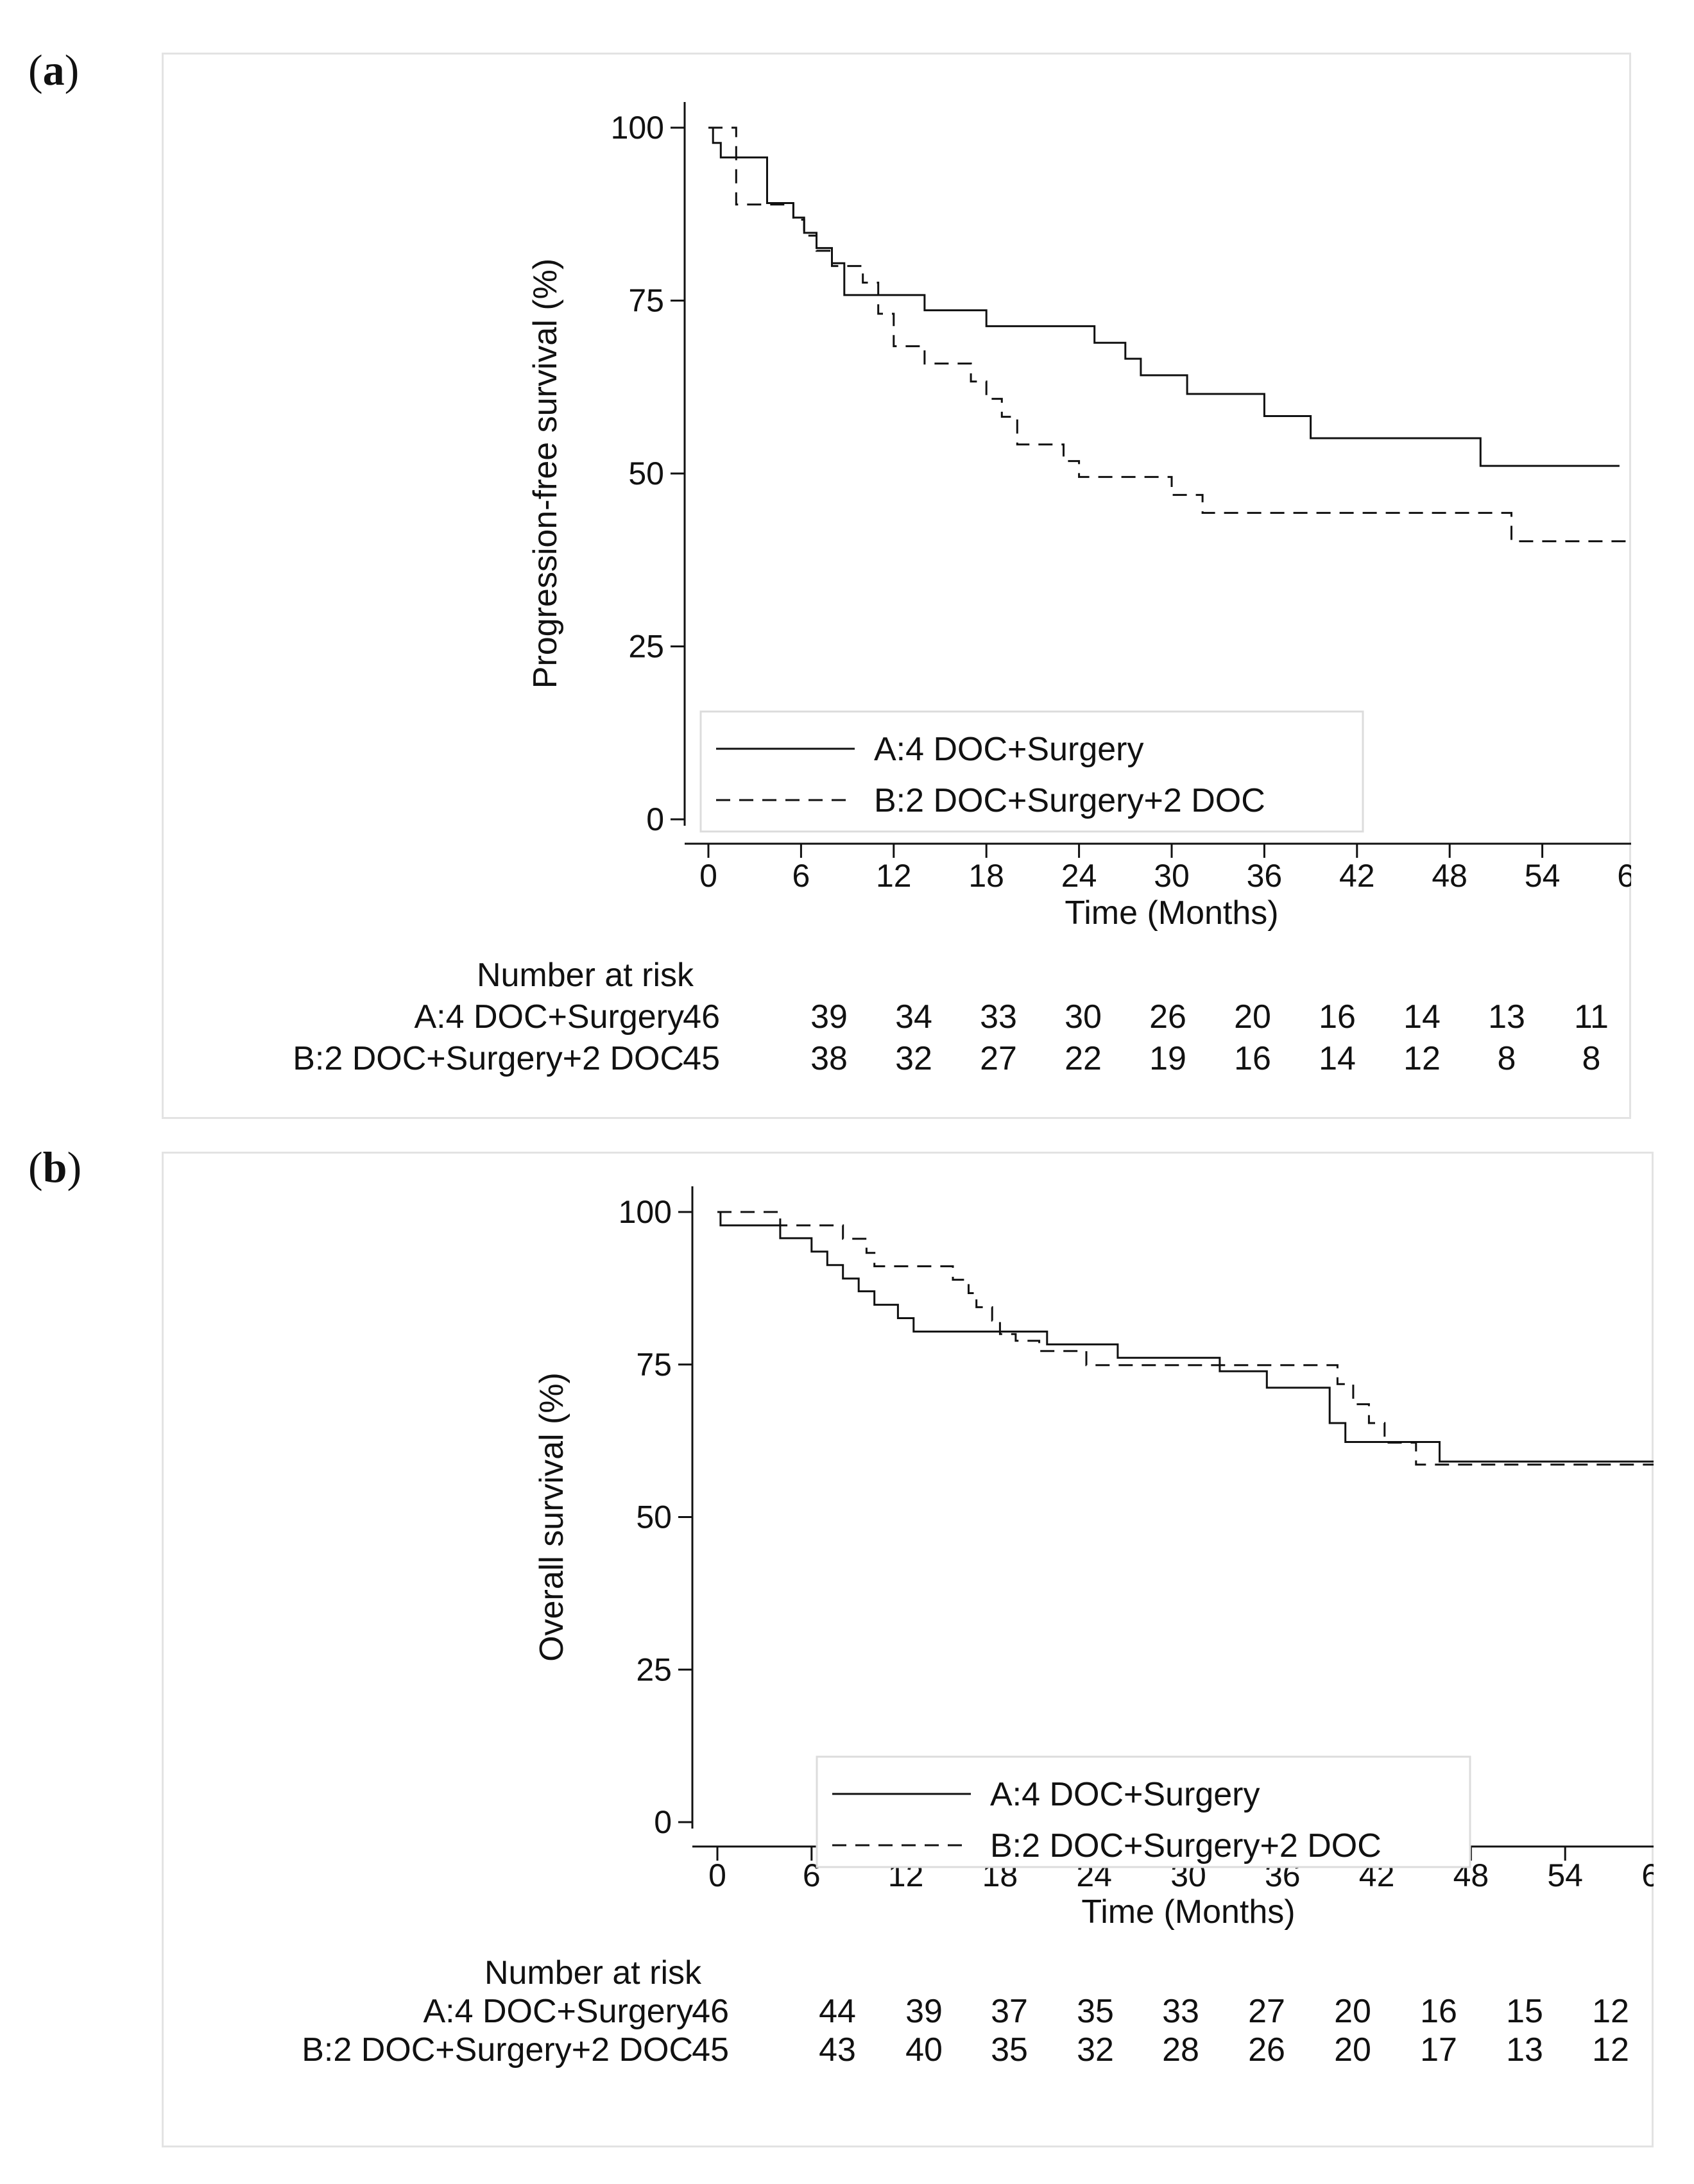 This screenshot has width=1694, height=2184. What do you see at coordinates (829, 1058) in the screenshot?
I see `risk-count: 38` at bounding box center [829, 1058].